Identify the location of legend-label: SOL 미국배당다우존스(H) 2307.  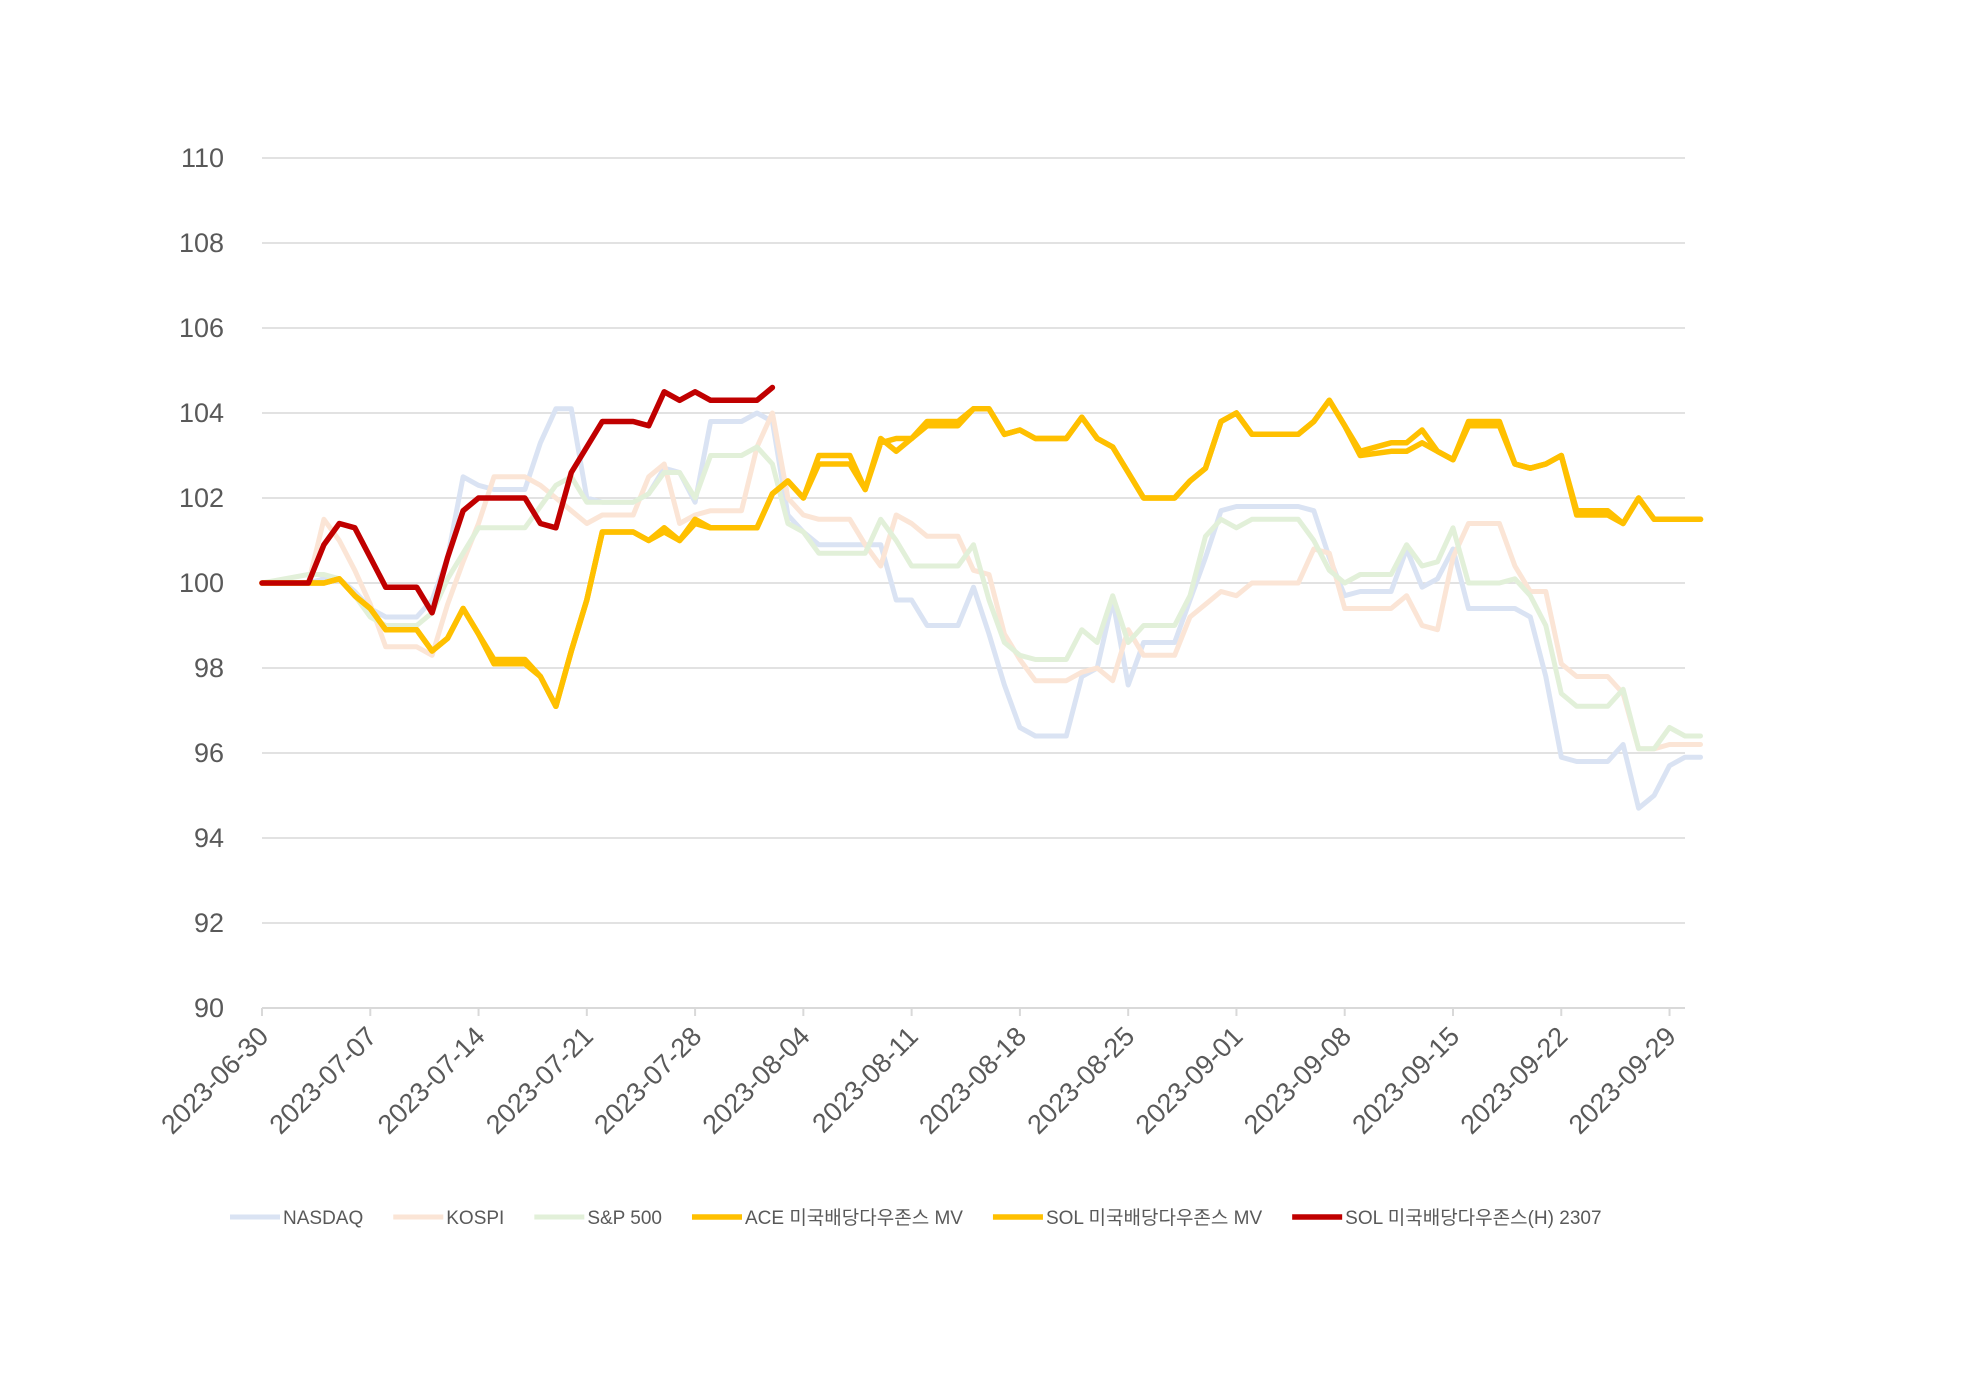
(1473, 1218).